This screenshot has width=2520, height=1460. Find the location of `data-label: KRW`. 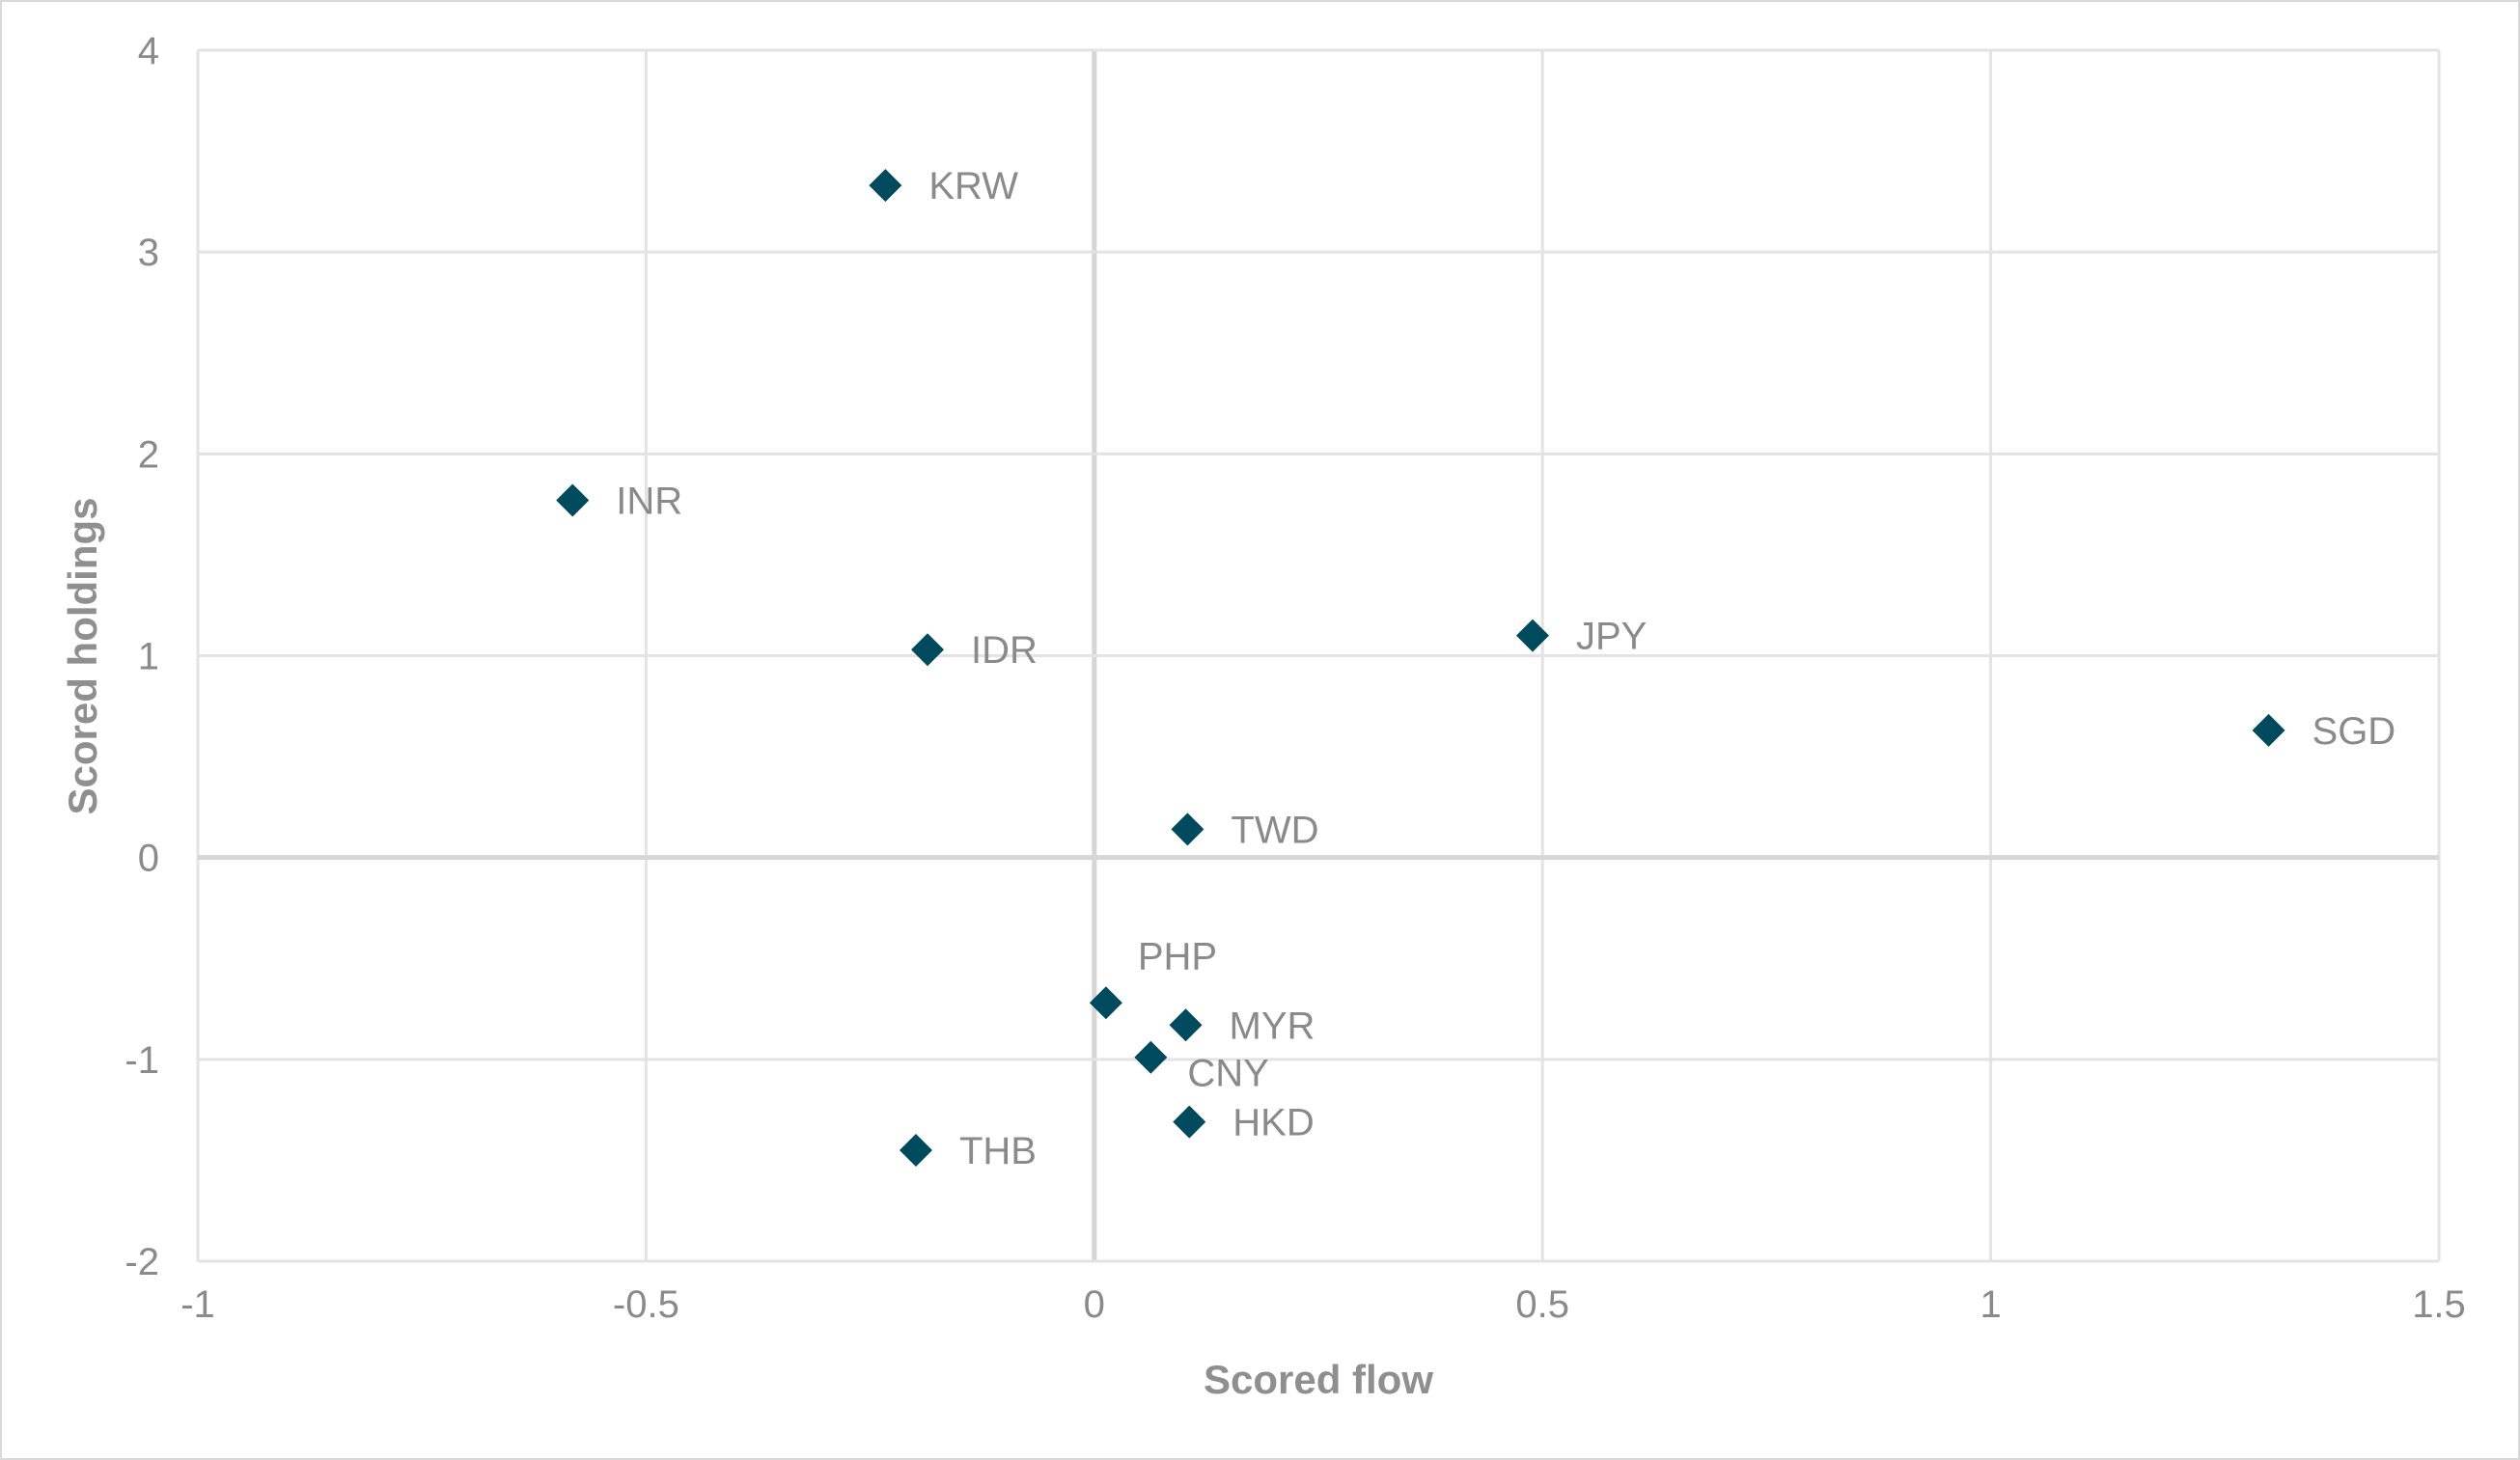

data-label: KRW is located at coordinates (973, 186).